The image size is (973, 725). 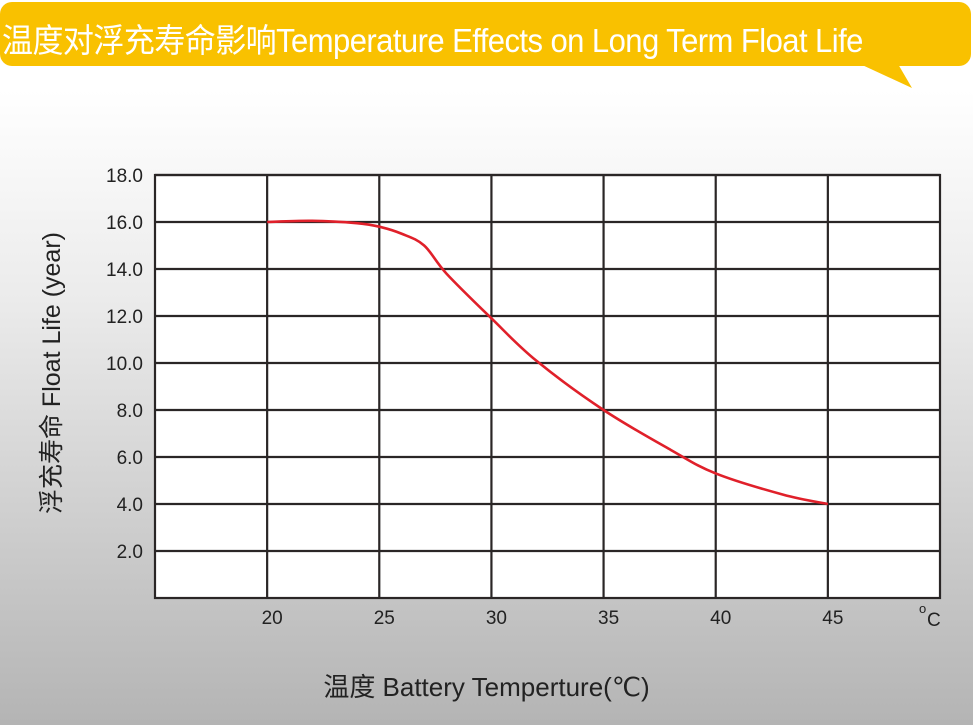 I want to click on banner-tail, so click(x=886, y=76).